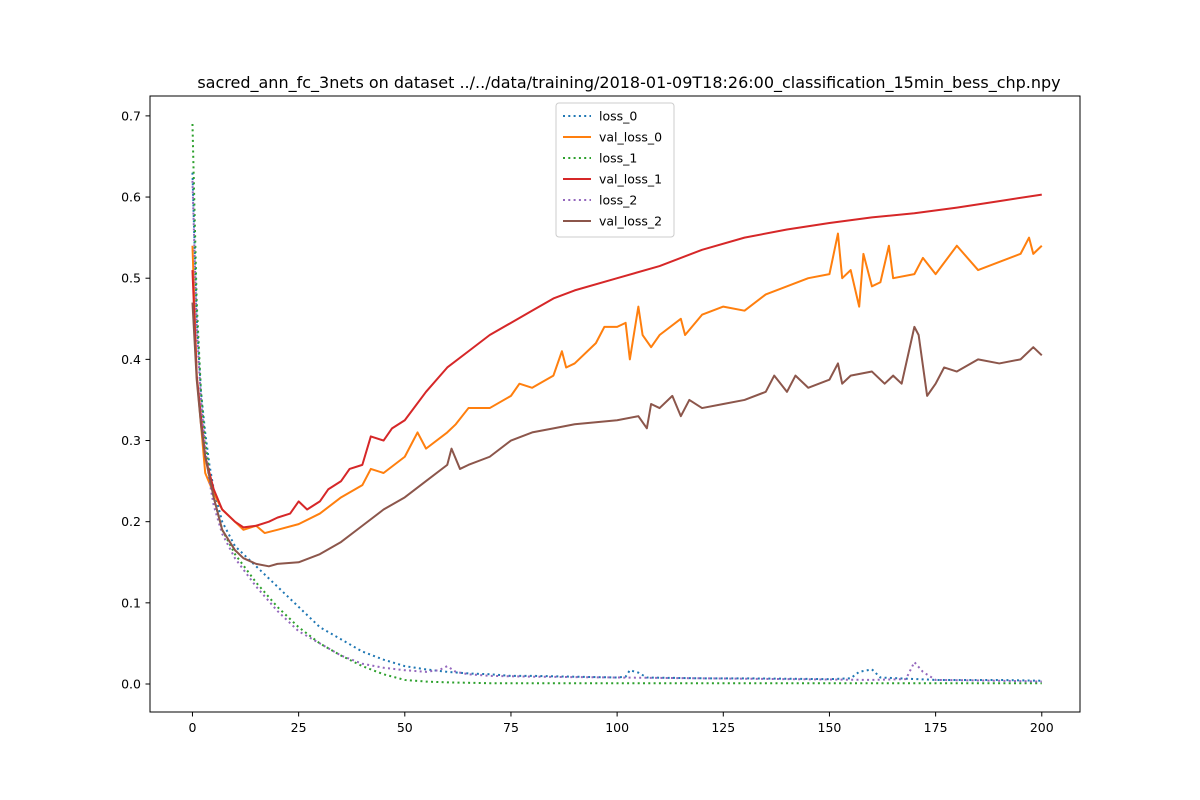 The width and height of the screenshot is (1200, 800). Describe the element at coordinates (192, 727) in the screenshot. I see `x-tick-label: 0` at that location.